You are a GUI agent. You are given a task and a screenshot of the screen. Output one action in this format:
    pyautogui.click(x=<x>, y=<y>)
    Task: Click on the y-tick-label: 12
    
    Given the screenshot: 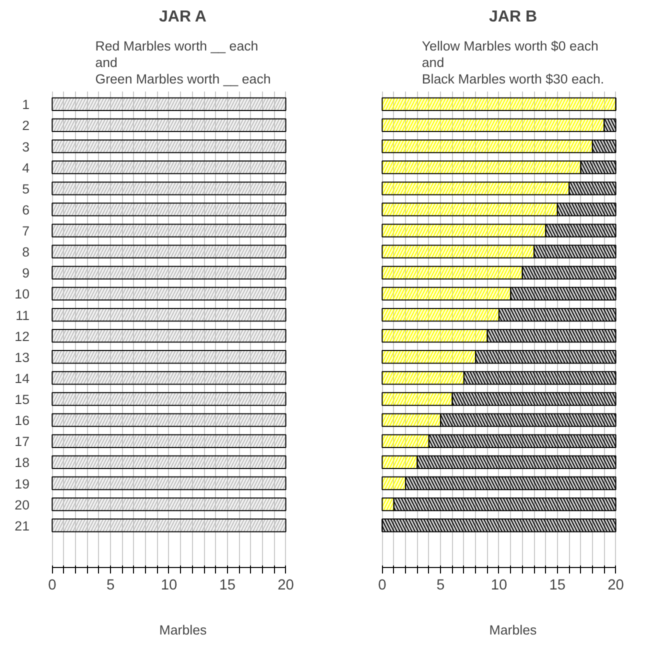 What is the action you would take?
    pyautogui.click(x=22, y=336)
    